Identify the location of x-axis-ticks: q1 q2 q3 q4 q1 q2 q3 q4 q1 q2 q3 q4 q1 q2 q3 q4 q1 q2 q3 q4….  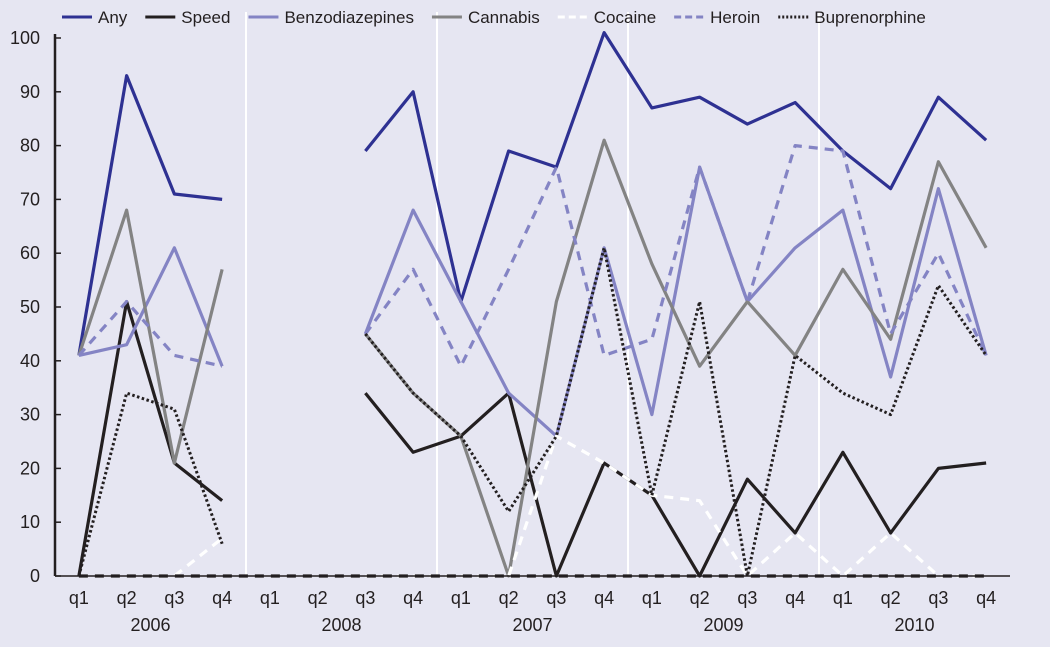
(532, 611).